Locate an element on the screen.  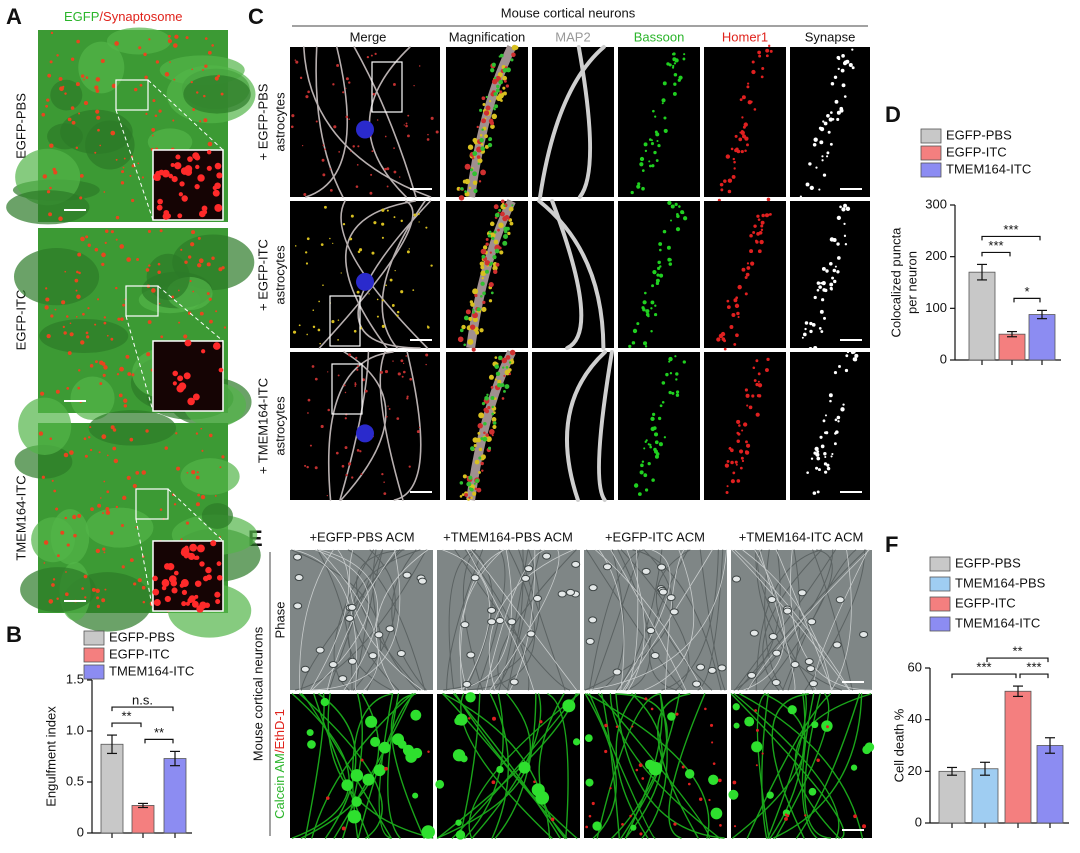
y-axis-label: Engulfment index is located at coordinates (50, 756).